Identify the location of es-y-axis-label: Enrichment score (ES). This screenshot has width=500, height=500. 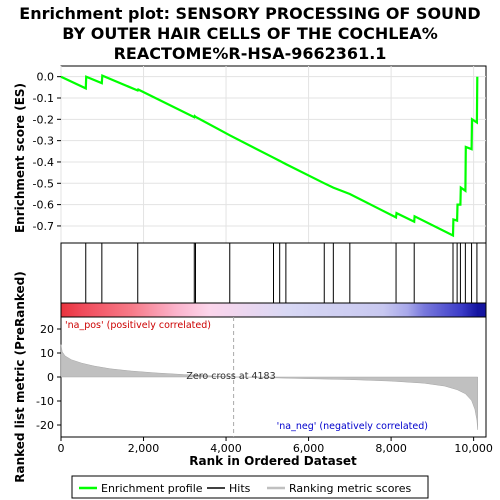
(20, 158).